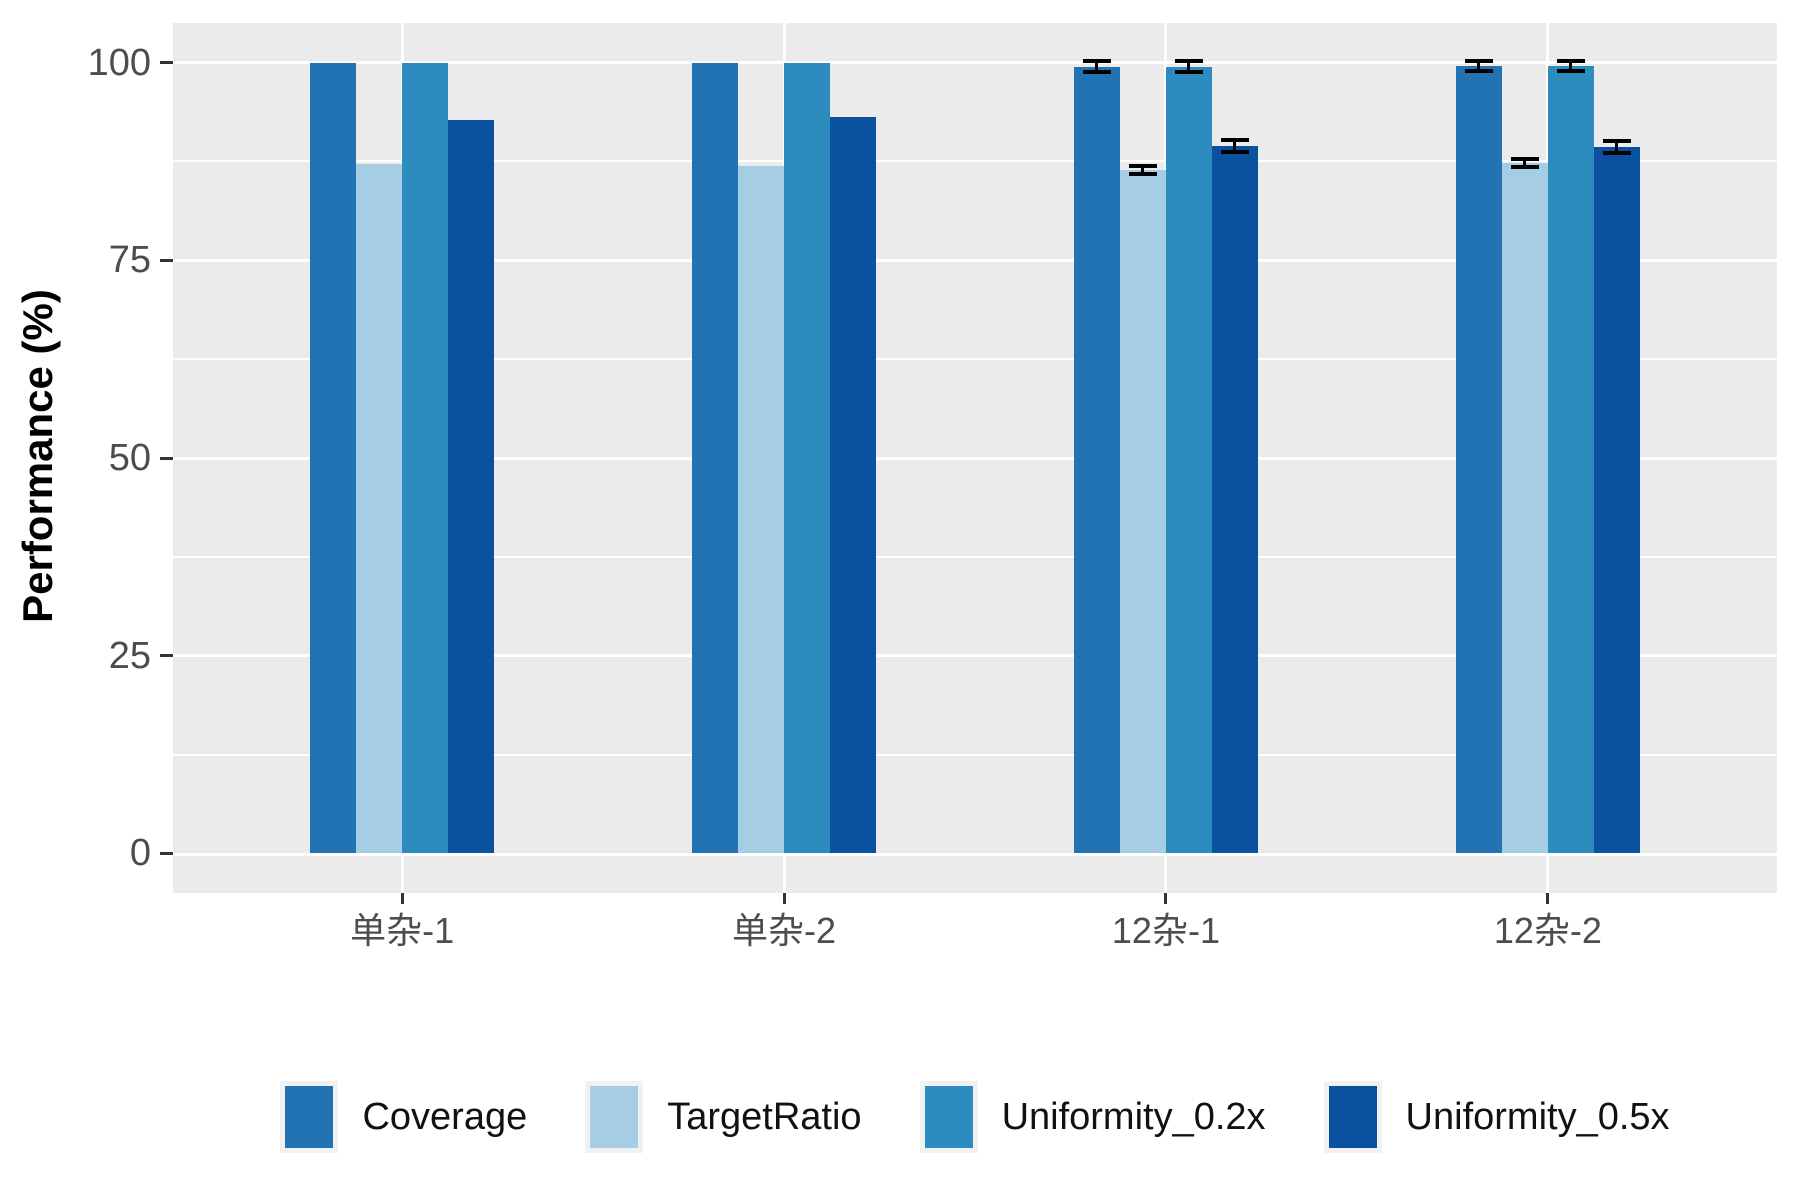 The image size is (1800, 1200). Describe the element at coordinates (784, 930) in the screenshot. I see `x-tick-label: 单杂-2` at that location.